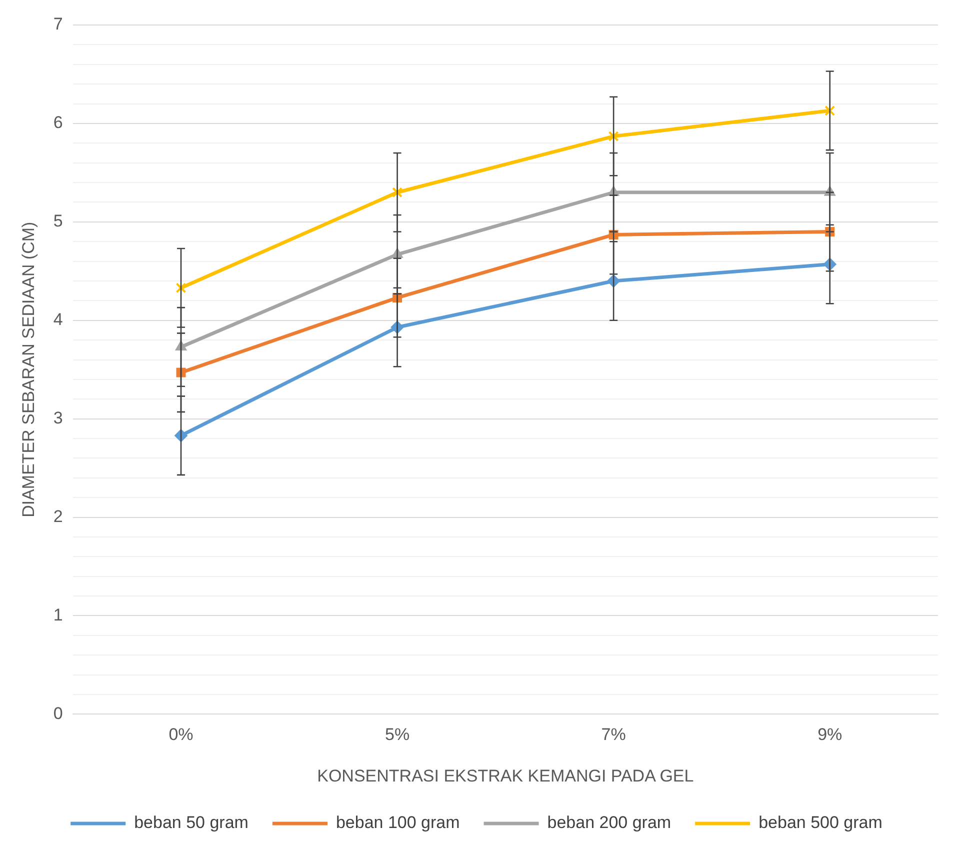 The height and width of the screenshot is (852, 958). What do you see at coordinates (830, 734) in the screenshot?
I see `x-tick-label: 9%` at bounding box center [830, 734].